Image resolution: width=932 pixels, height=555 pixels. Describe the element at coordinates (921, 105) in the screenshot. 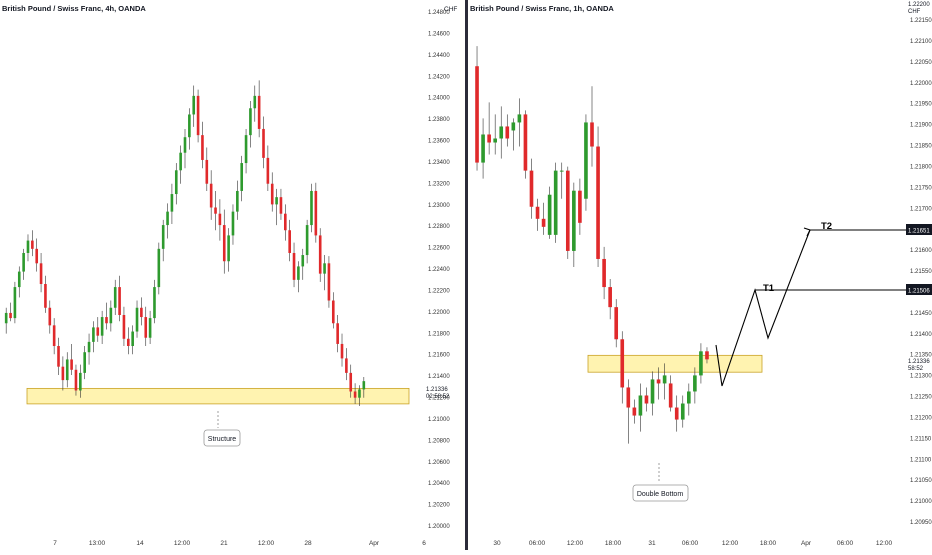

I see `right-y-tick-label: 1.21950` at that location.